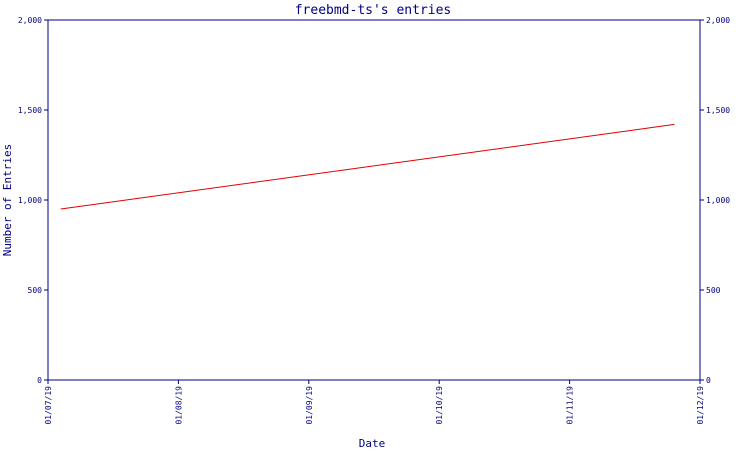  What do you see at coordinates (35, 290) in the screenshot?
I see `y-tick-label-left: 500` at bounding box center [35, 290].